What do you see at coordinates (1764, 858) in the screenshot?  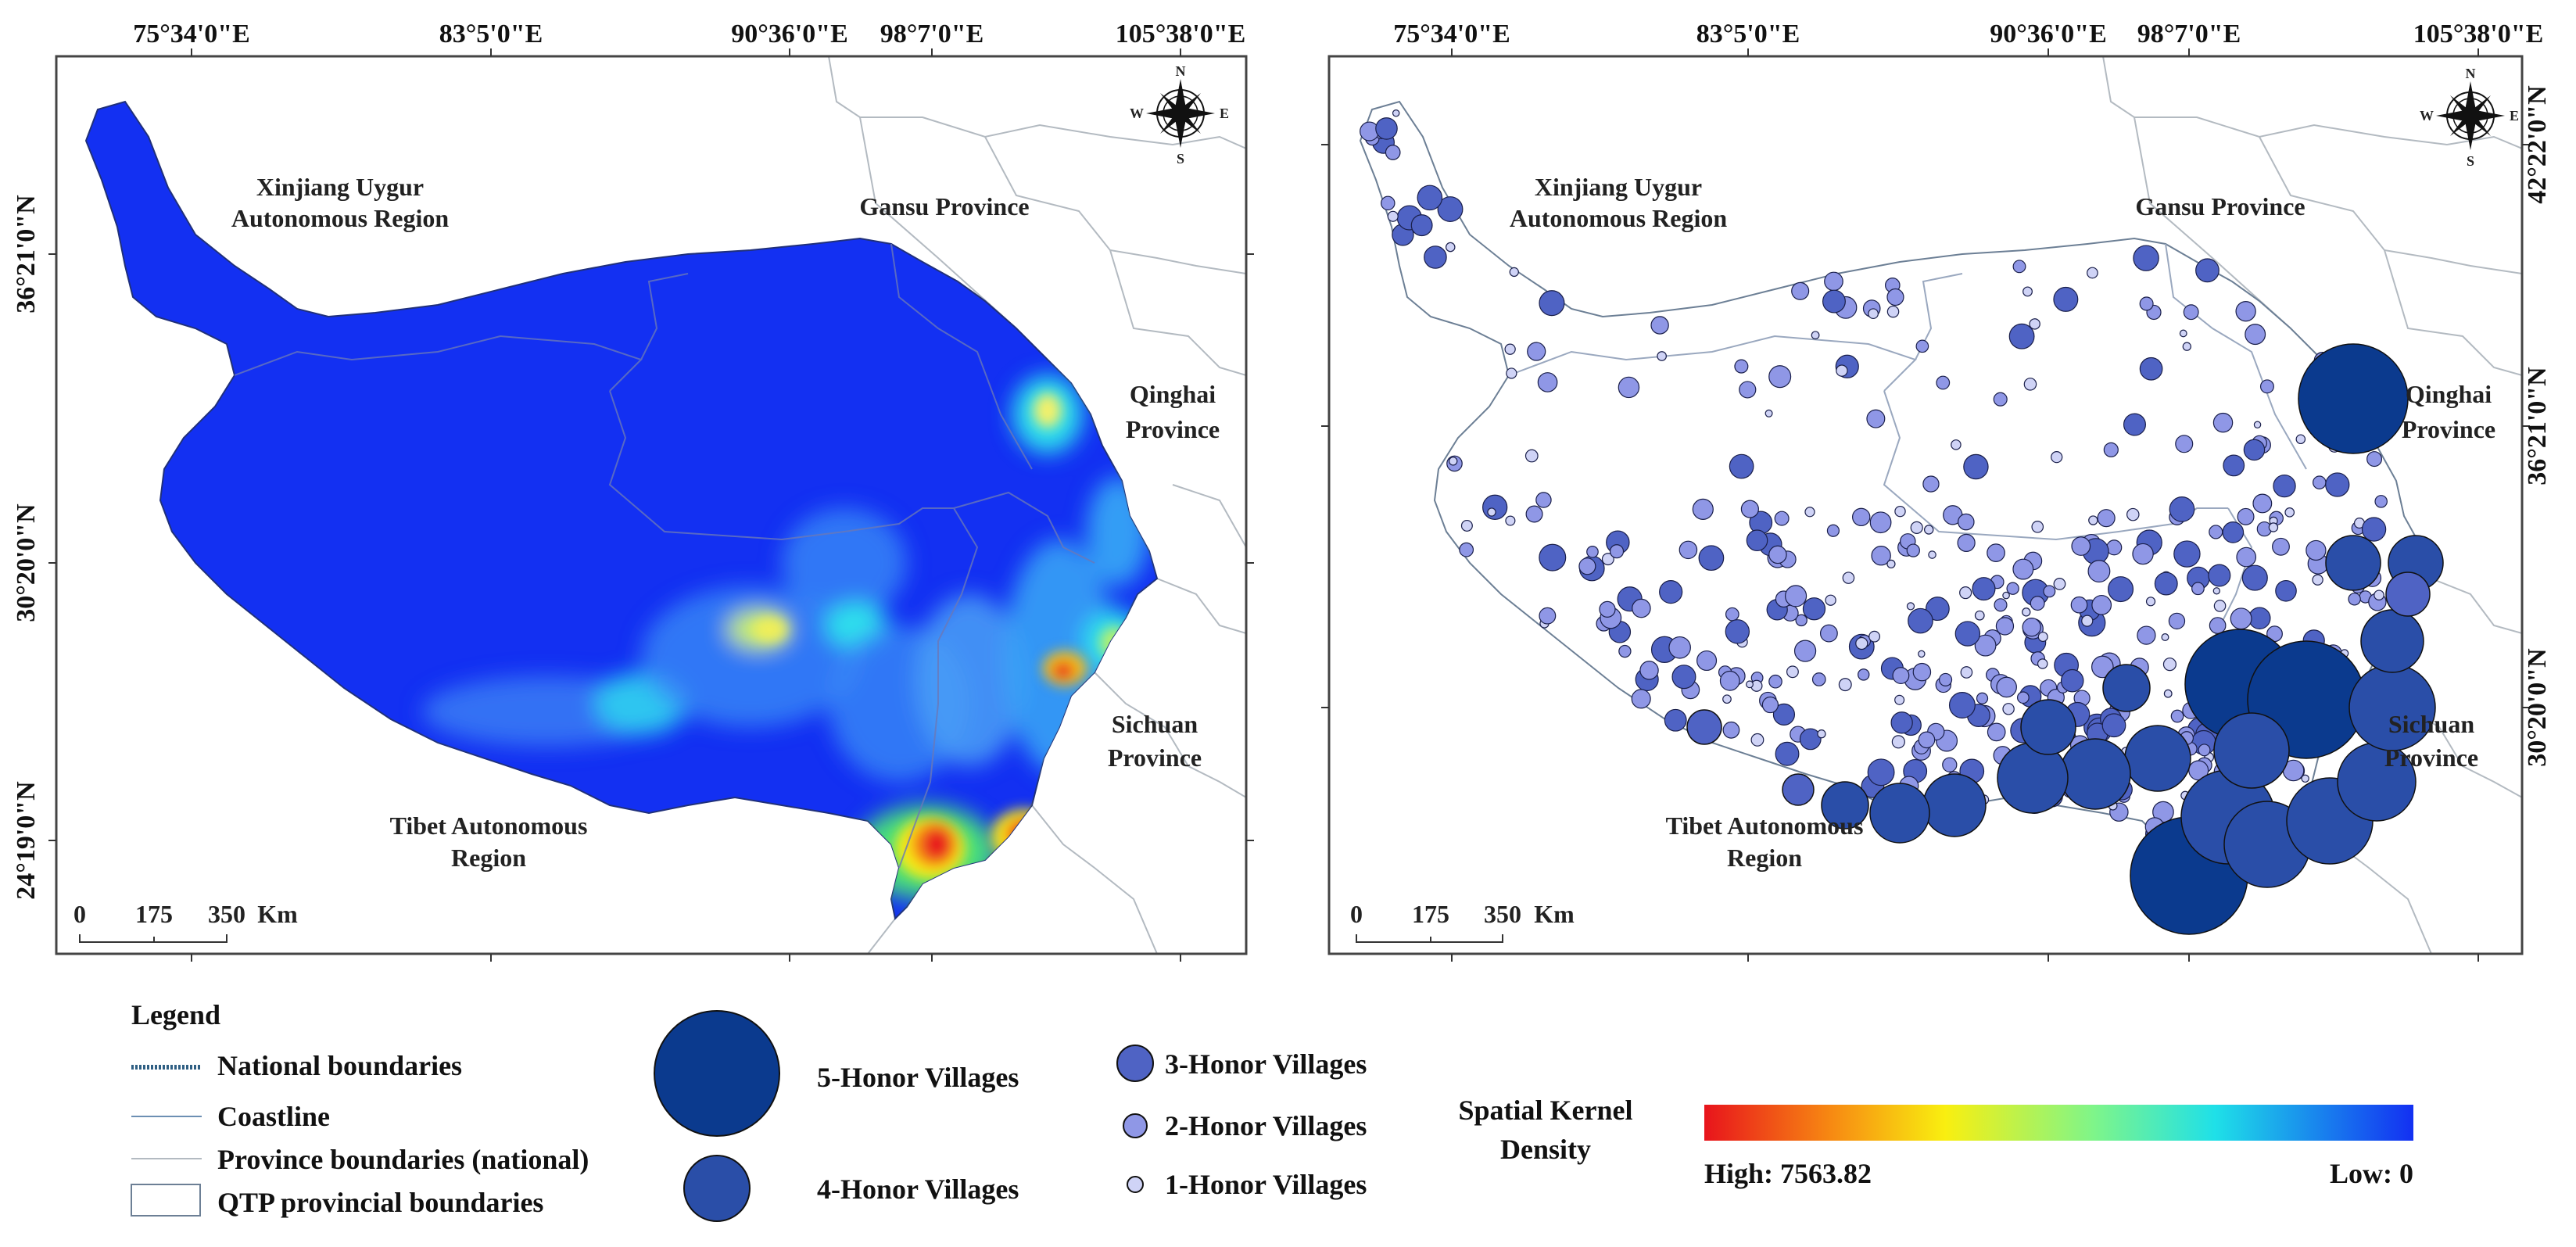 I see `label-tibet-2-right: Region` at bounding box center [1764, 858].